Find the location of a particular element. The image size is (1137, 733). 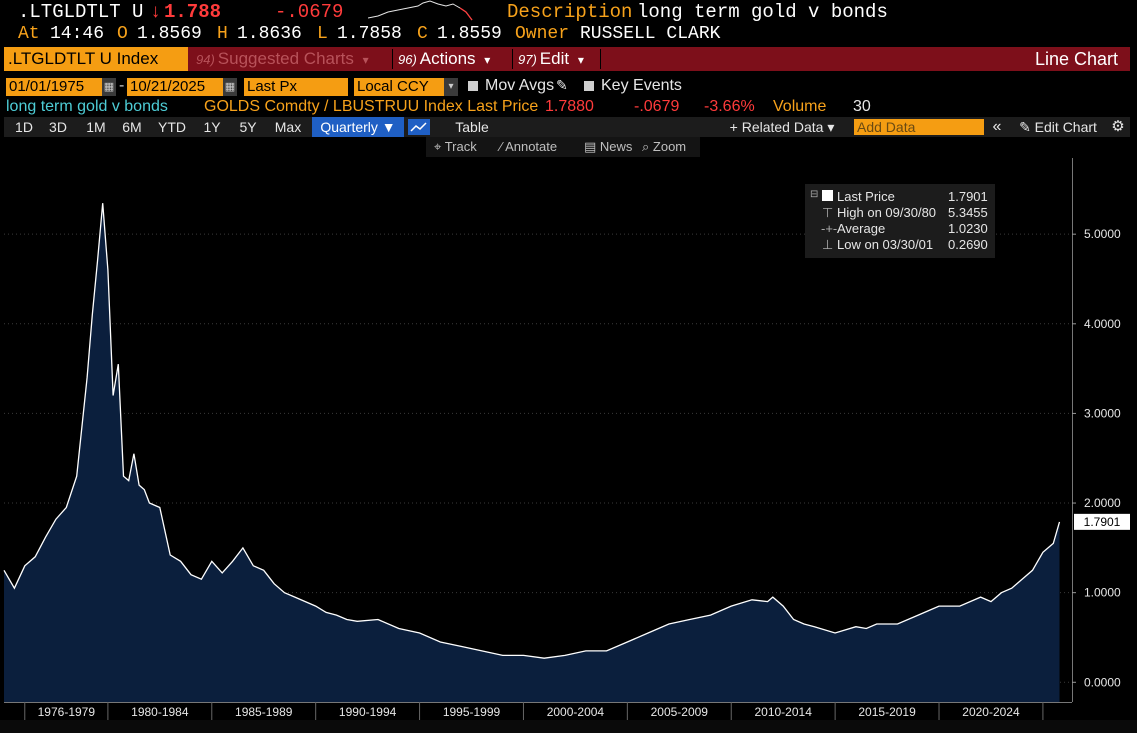

line-chart-glyph is located at coordinates (418, 127).